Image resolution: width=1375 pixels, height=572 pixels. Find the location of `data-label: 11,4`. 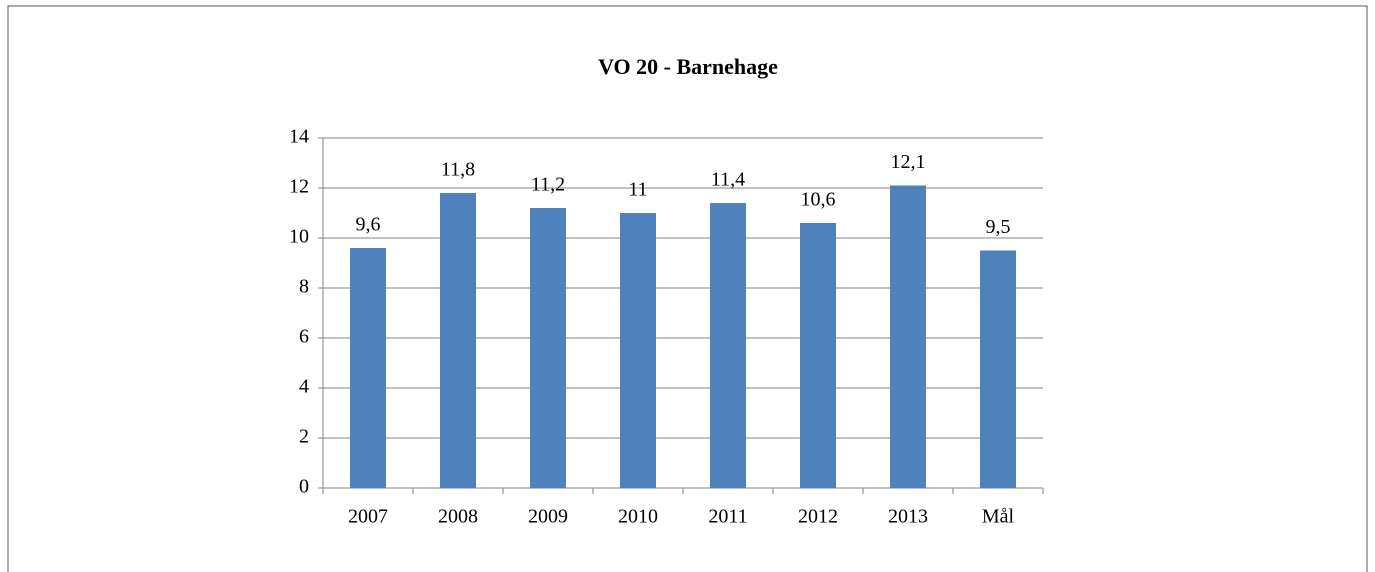

data-label: 11,4 is located at coordinates (728, 180).